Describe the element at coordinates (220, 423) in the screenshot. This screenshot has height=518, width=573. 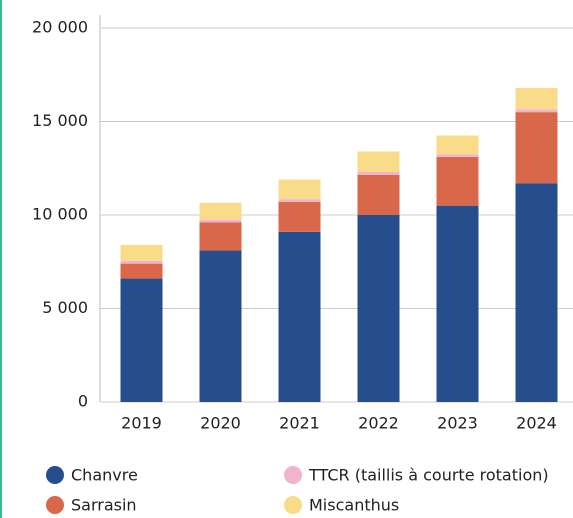
I see `x-tick-label: 2020` at that location.